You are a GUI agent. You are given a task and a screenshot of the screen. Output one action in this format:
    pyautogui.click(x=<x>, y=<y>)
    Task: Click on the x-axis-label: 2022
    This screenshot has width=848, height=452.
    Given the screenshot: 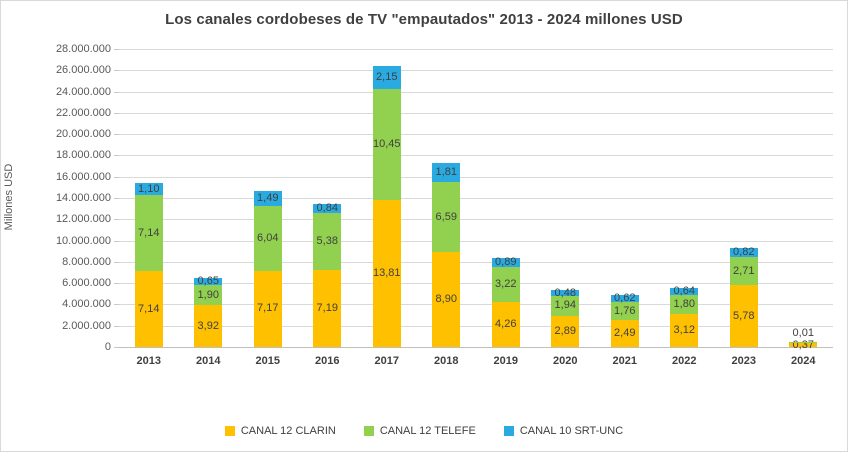 What is the action you would take?
    pyautogui.click(x=684, y=361)
    